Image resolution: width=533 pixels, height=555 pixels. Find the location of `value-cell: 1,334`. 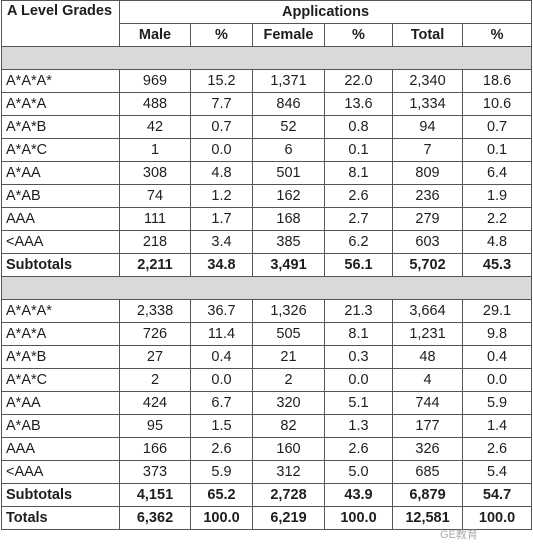

value-cell: 1,334 is located at coordinates (427, 104).